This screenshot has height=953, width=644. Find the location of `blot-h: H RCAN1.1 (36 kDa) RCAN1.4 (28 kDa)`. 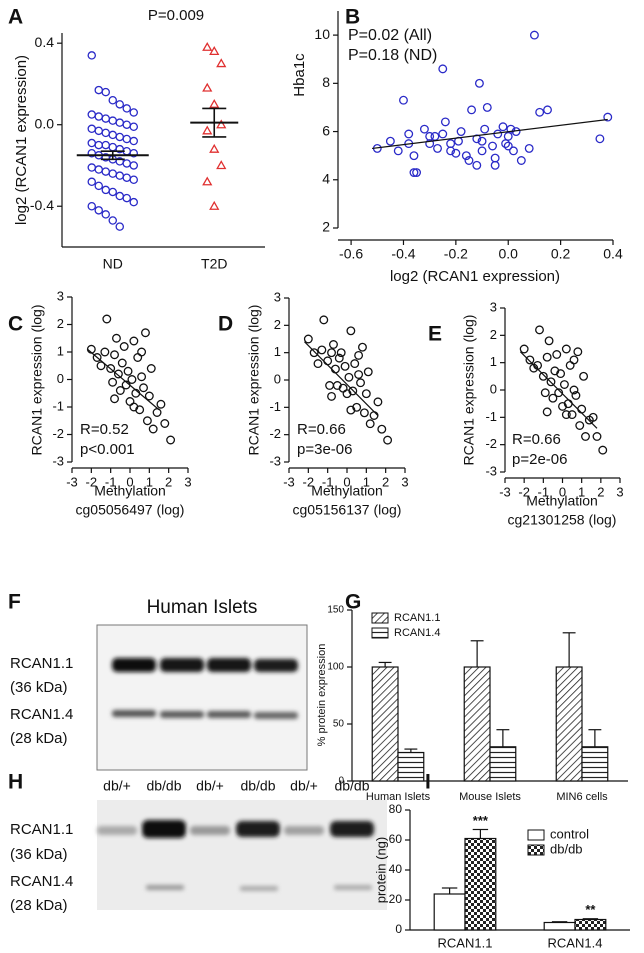

blot-h: H RCAN1.1 (36 kDa) RCAN1.4 (28 kDa) is located at coordinates (197, 842).